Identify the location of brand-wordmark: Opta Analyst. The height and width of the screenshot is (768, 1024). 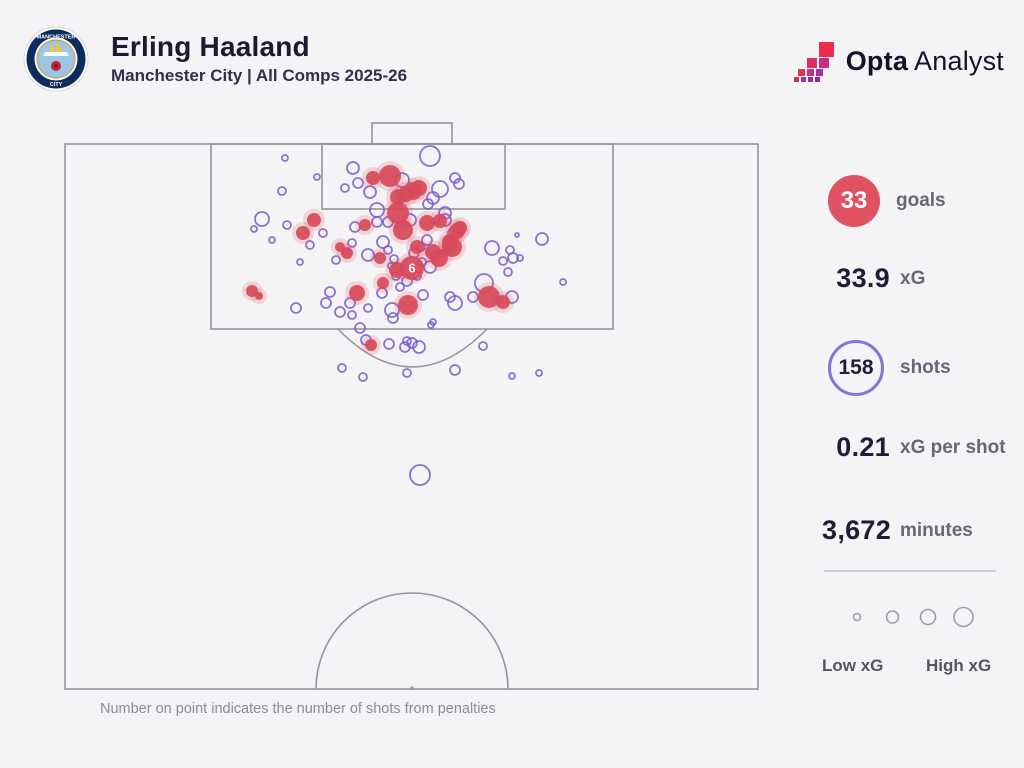
(925, 61).